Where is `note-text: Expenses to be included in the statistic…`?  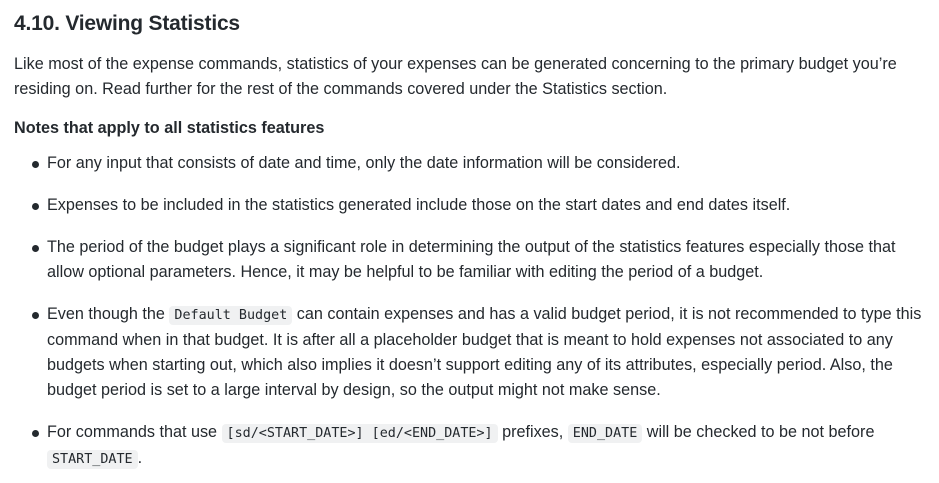 note-text: Expenses to be included in the statistic… is located at coordinates (419, 205).